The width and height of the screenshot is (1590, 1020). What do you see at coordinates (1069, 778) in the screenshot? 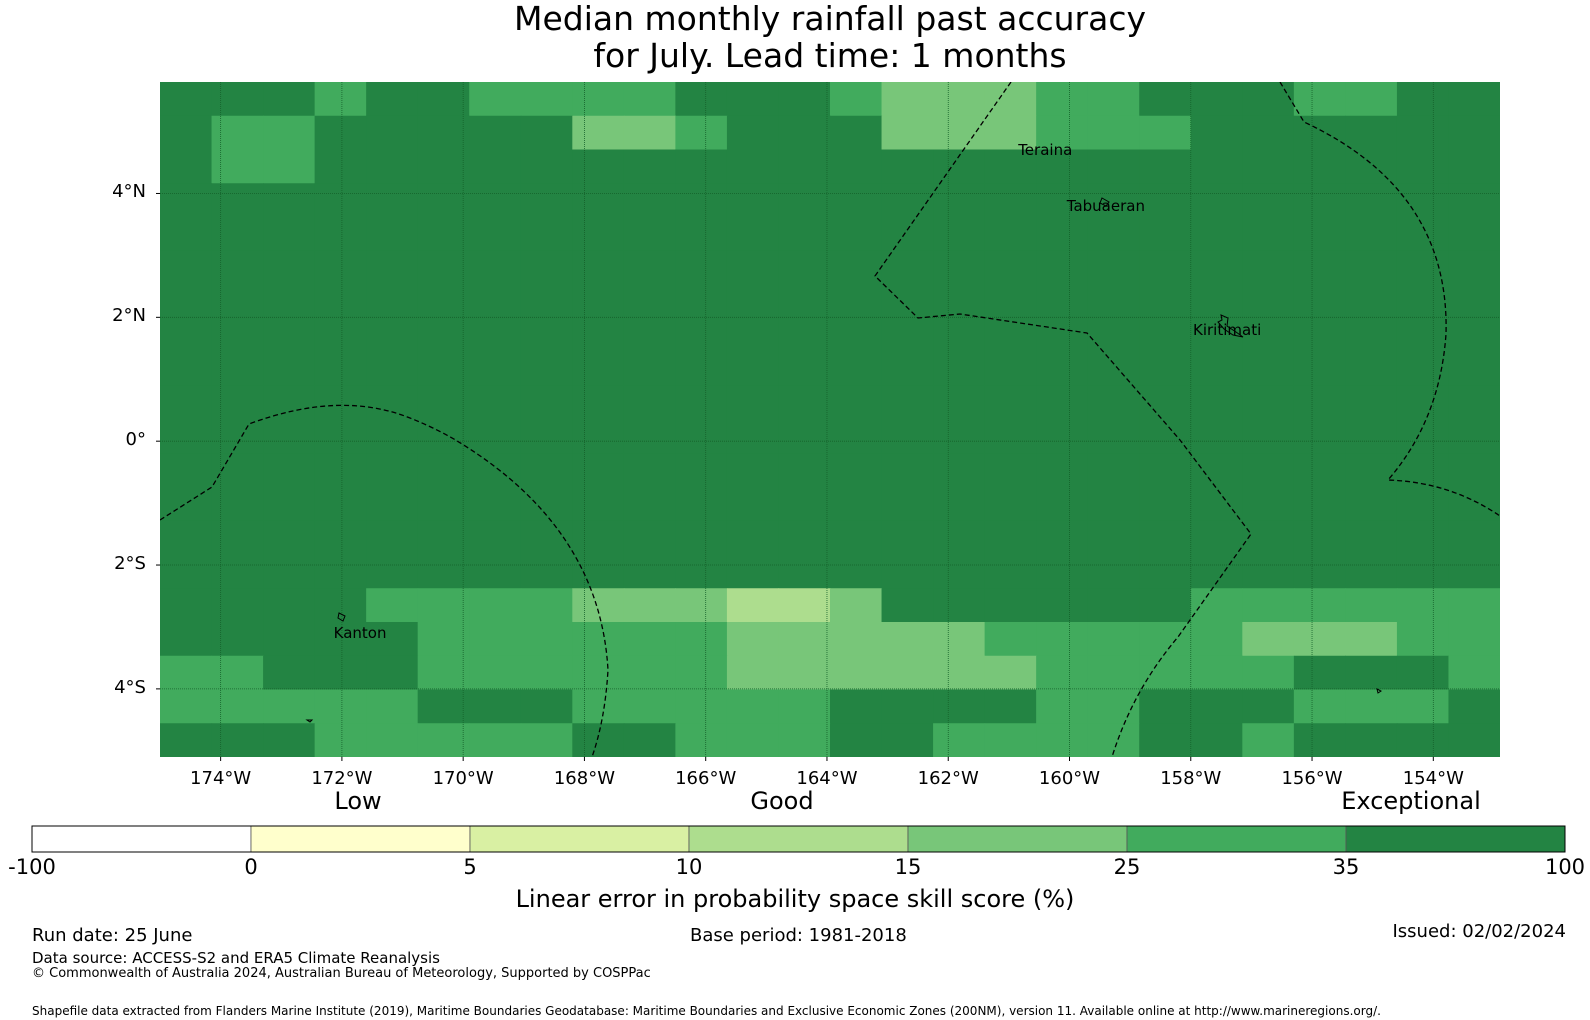
I see `longitude-label: 160°W` at bounding box center [1069, 778].